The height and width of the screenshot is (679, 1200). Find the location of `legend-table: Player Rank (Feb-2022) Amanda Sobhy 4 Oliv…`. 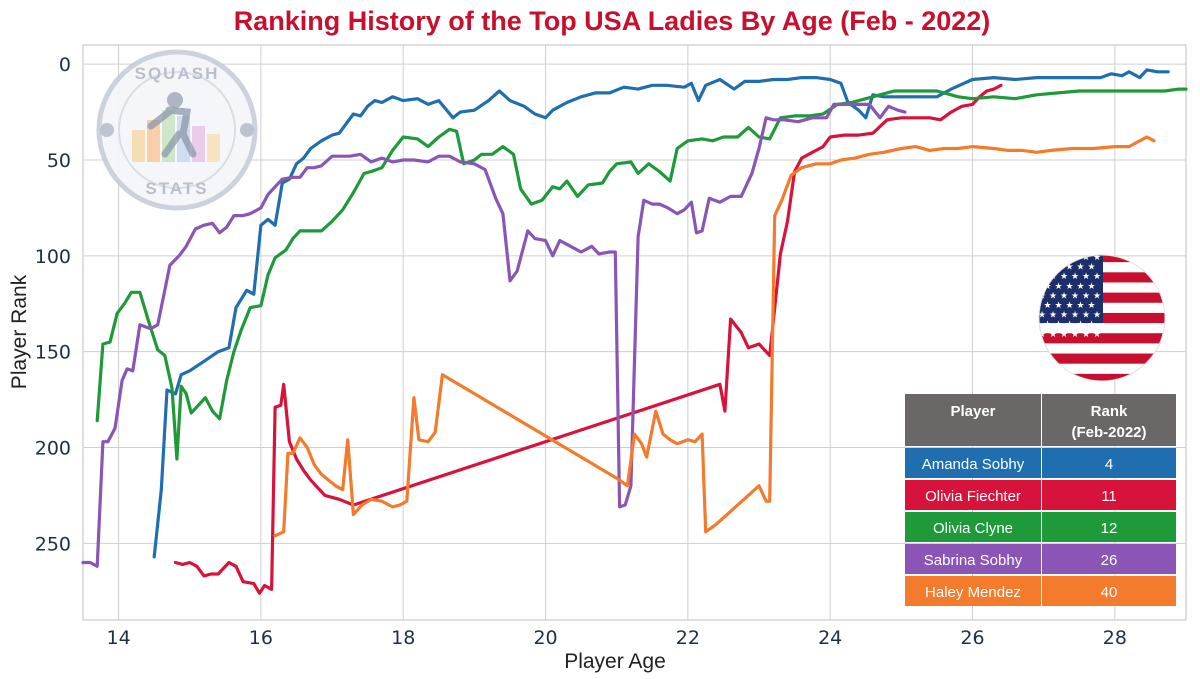

legend-table: Player Rank (Feb-2022) Amanda Sobhy 4 Oliv… is located at coordinates (1040, 500).